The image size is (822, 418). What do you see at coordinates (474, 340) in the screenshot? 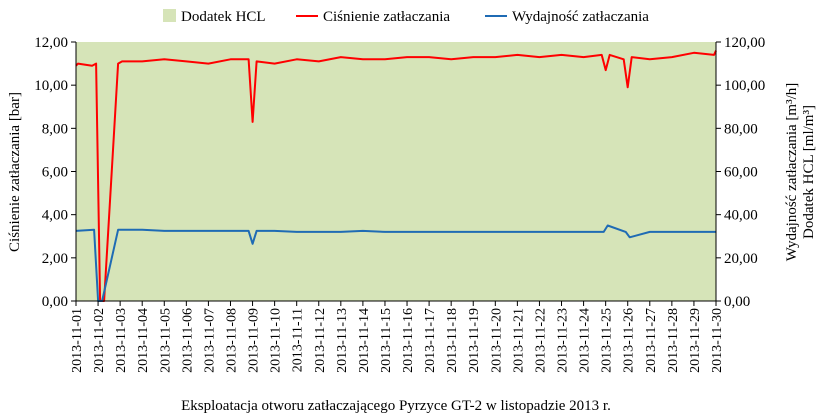
I see `x-tick-label: 2013-11-19` at bounding box center [474, 340].